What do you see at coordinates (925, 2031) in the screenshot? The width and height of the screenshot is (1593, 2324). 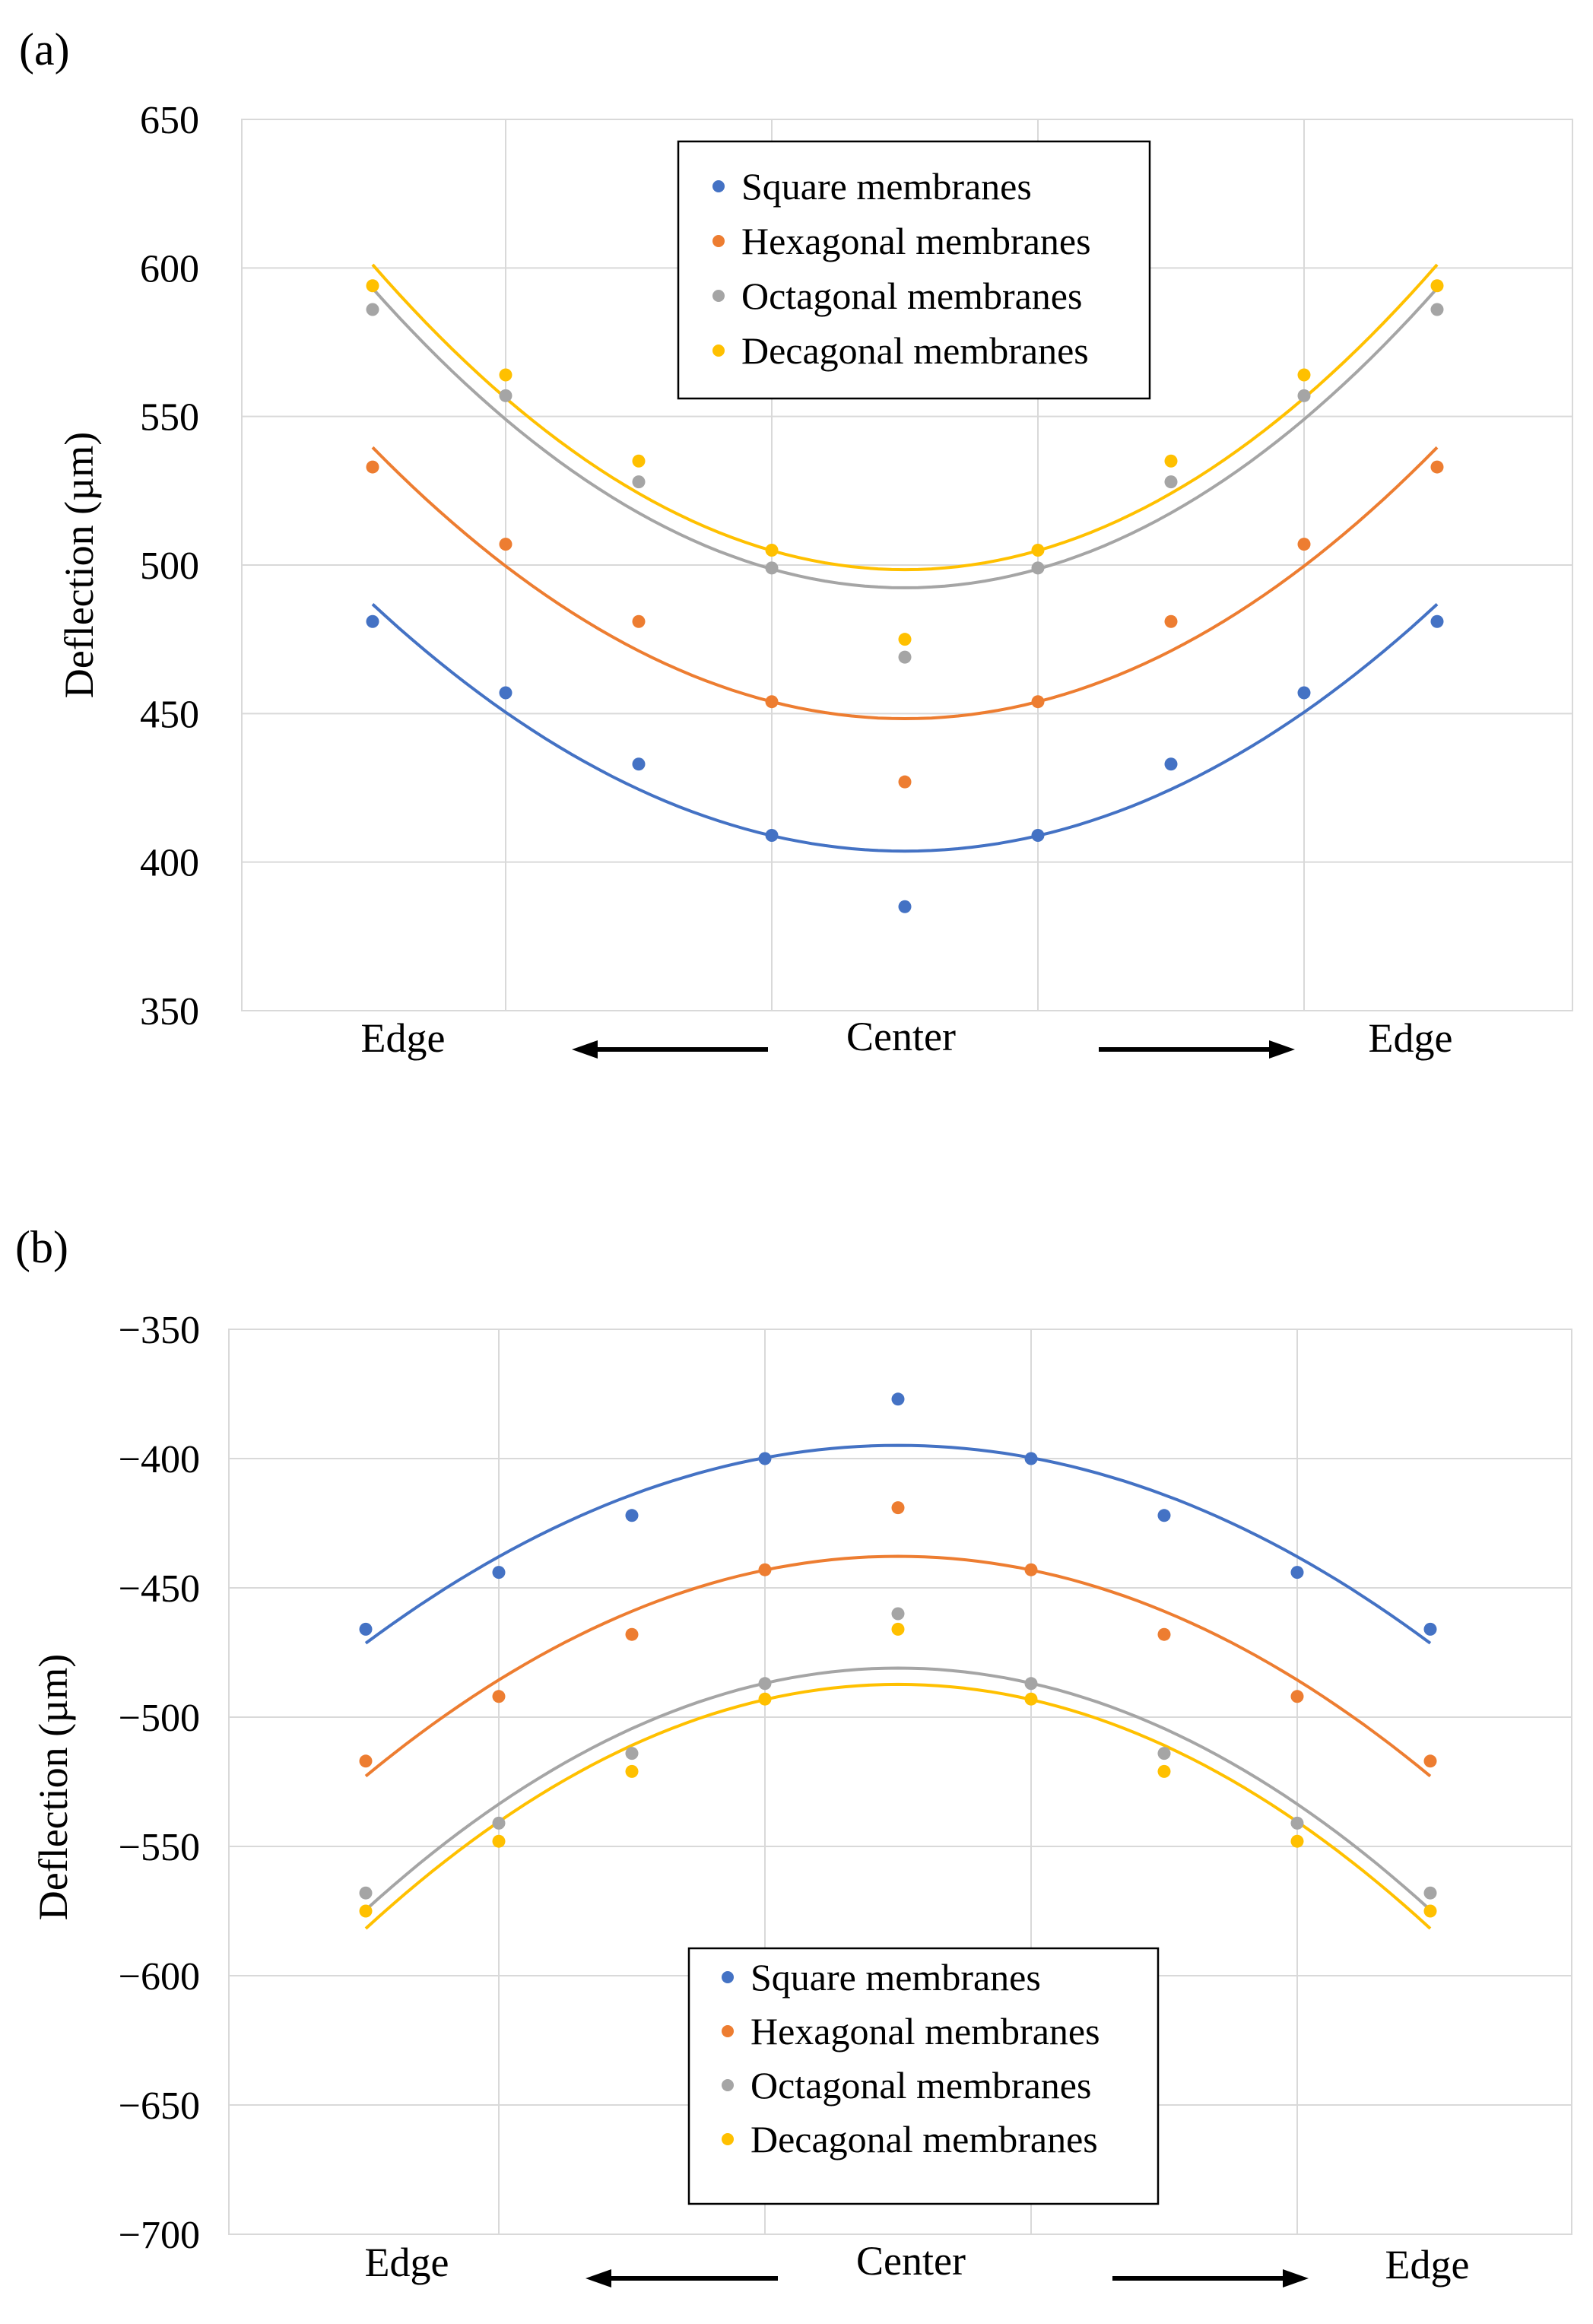 I see `legend-label: Hexagonal membranes` at bounding box center [925, 2031].